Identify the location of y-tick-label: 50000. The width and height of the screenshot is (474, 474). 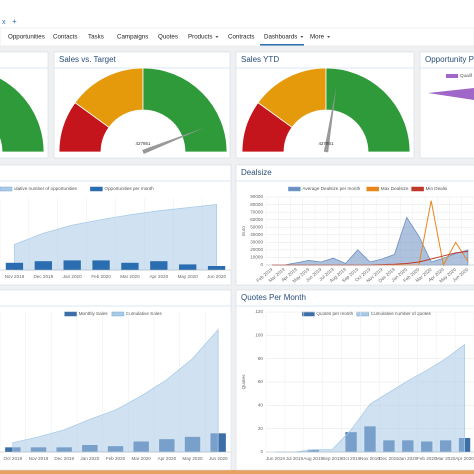
(256, 226).